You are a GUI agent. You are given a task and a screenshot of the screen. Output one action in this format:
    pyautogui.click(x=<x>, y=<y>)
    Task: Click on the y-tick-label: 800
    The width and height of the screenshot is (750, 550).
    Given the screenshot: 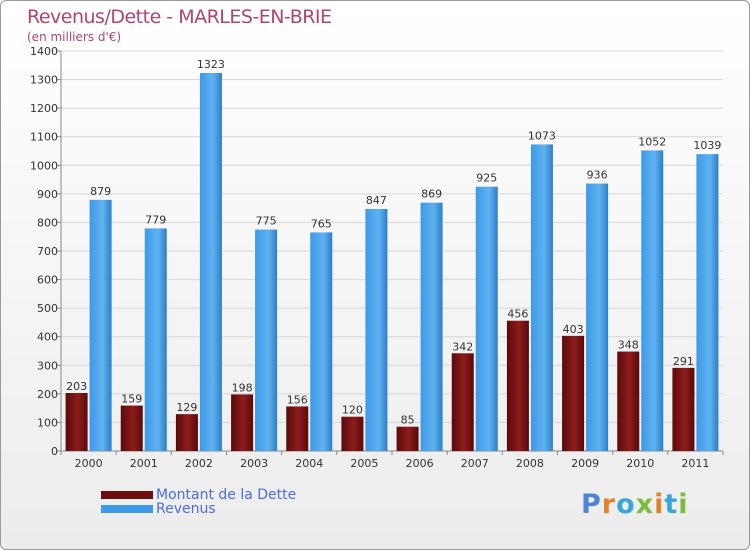 What is the action you would take?
    pyautogui.click(x=47, y=222)
    